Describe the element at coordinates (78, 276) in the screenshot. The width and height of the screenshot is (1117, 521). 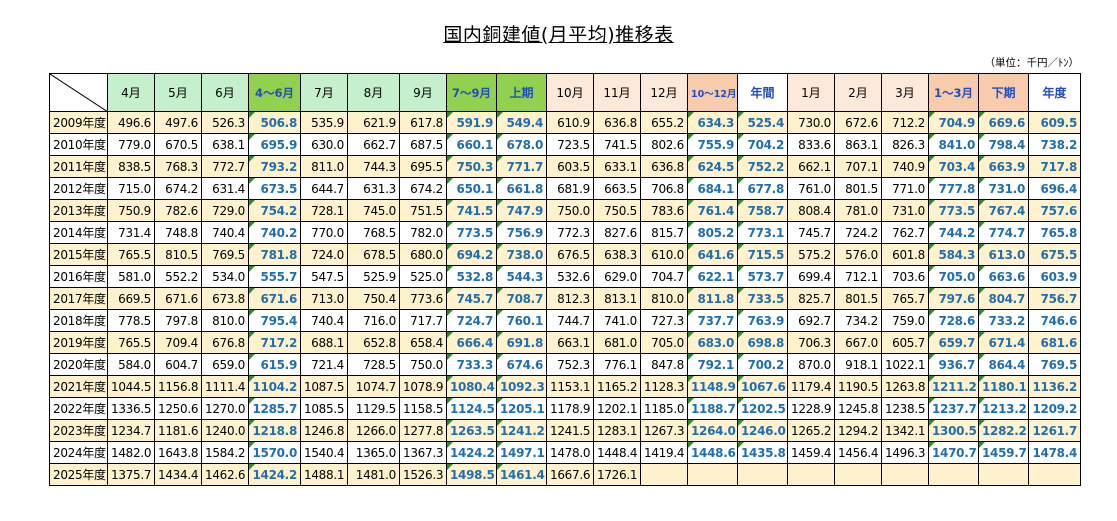
I see `year-cell: 2016年度` at that location.